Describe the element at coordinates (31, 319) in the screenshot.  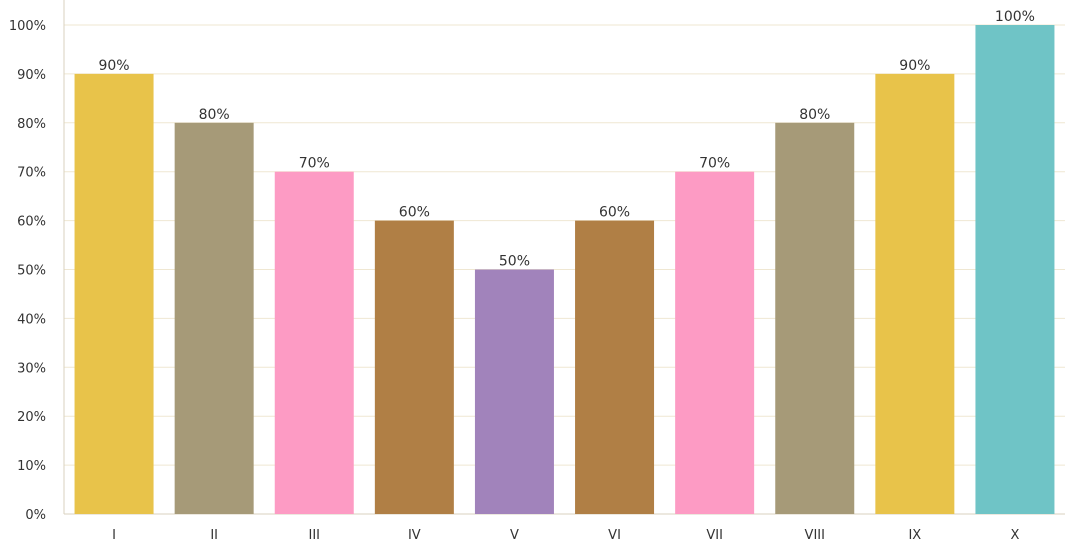
I see `y-tick-label: 40%` at that location.